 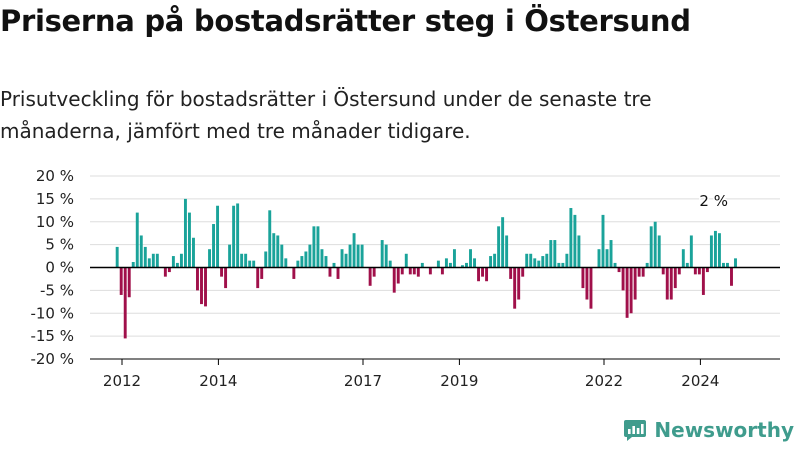 What do you see at coordinates (55, 199) in the screenshot?
I see `y-tick-label: 15 %` at bounding box center [55, 199].